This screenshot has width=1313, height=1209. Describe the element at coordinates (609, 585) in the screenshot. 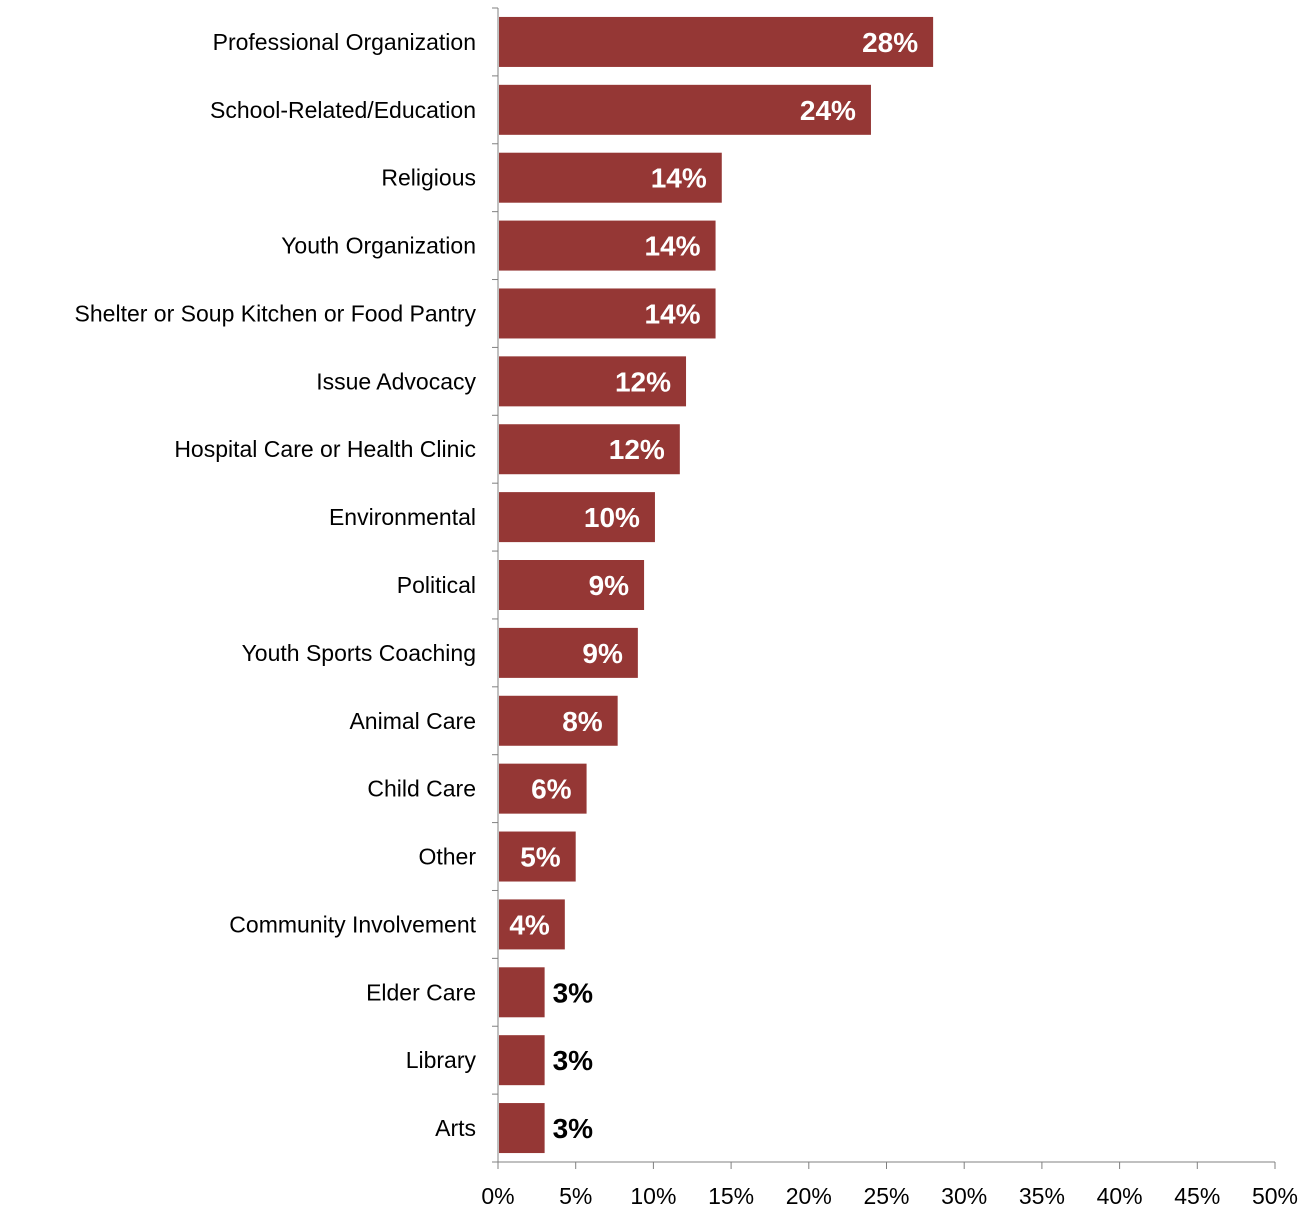

I see `data-label-political: 9%` at that location.